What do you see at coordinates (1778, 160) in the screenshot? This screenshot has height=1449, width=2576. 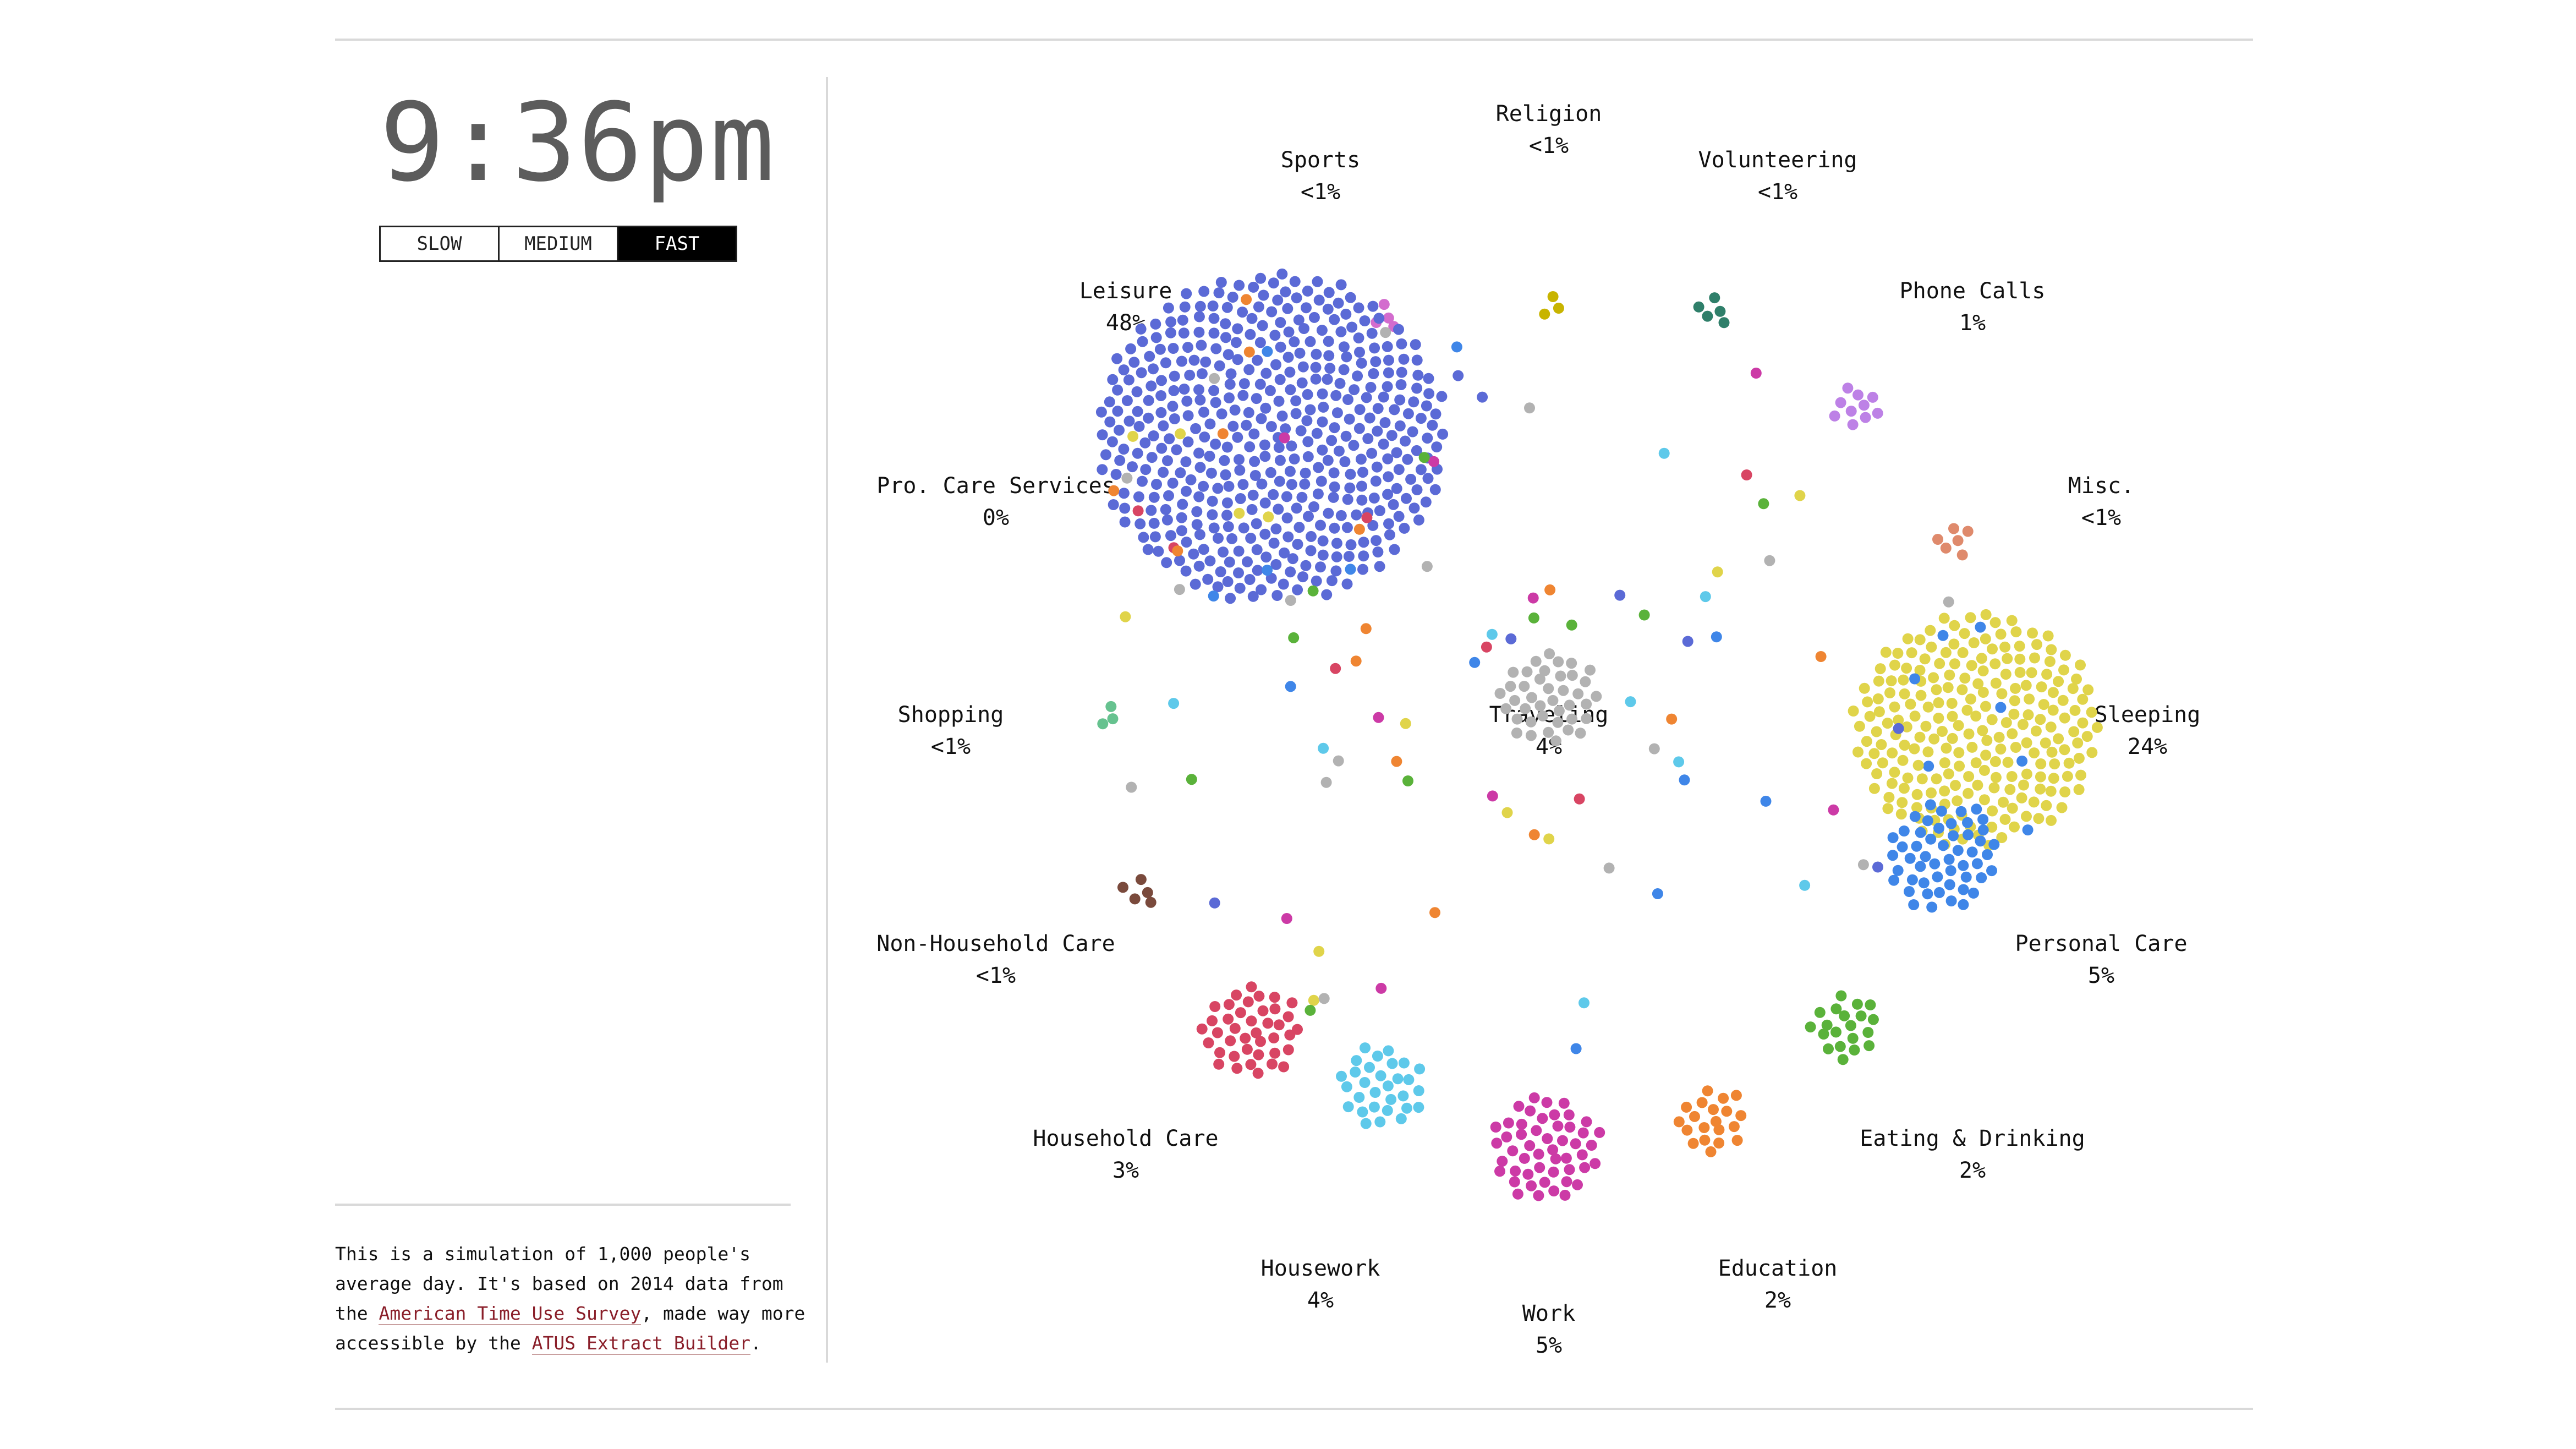 I see `activity-name: Volunteering` at bounding box center [1778, 160].